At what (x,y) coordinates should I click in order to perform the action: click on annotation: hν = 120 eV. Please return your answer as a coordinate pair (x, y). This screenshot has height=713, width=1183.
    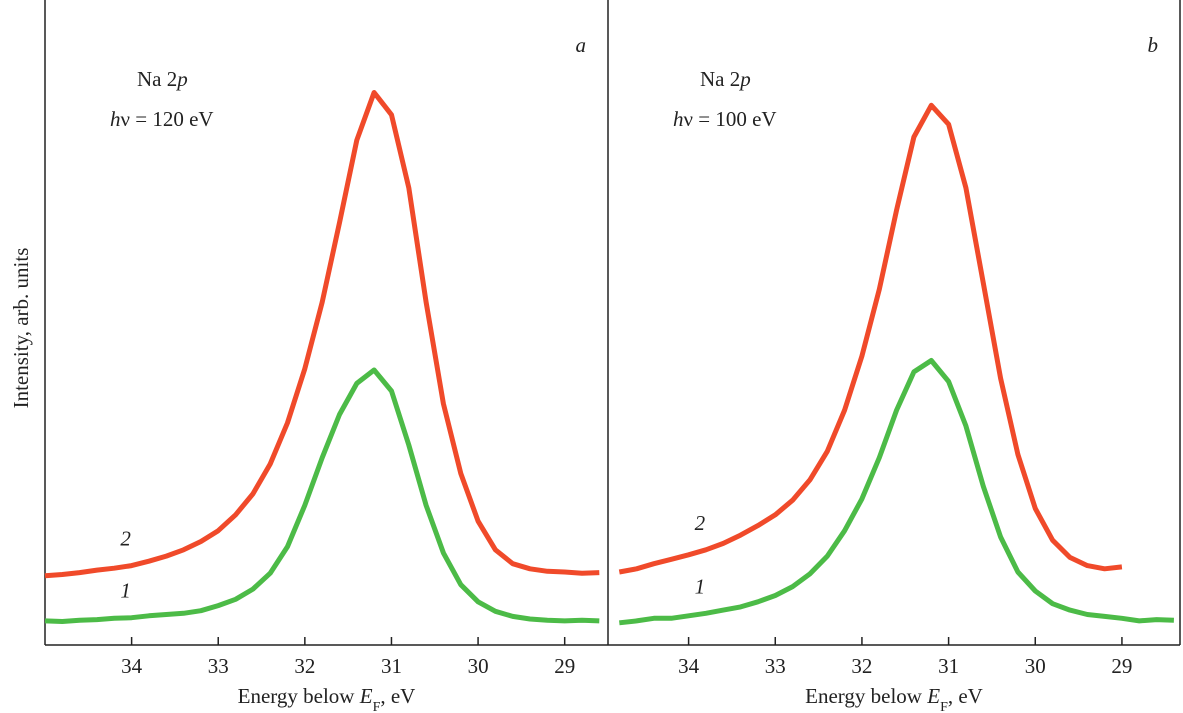
    Looking at the image, I should click on (162, 119).